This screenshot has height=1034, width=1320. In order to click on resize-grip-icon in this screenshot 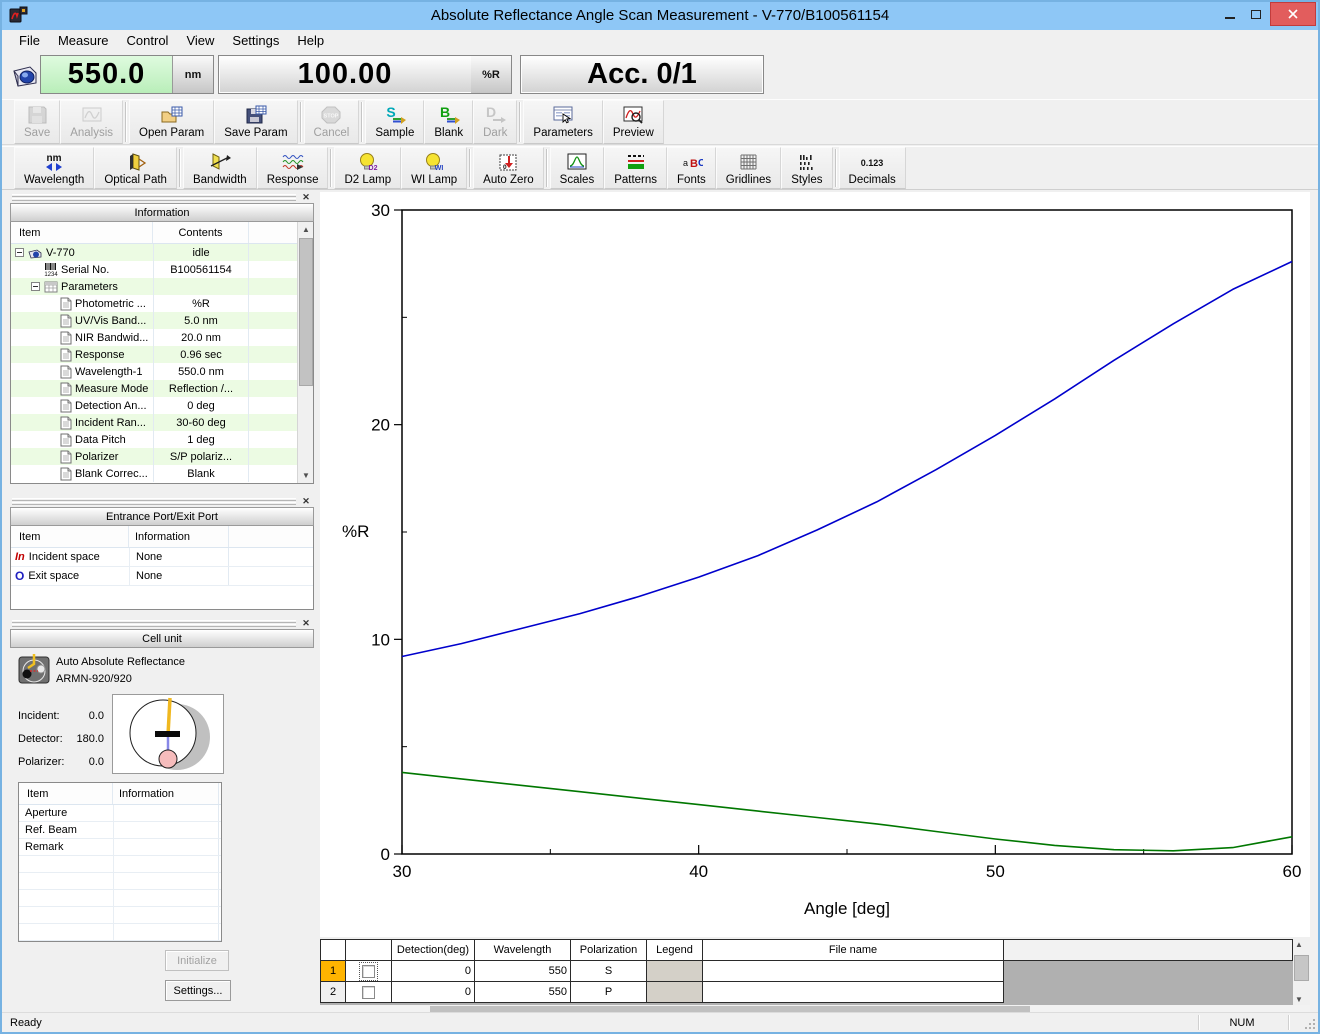, I will do `click(1310, 1024)`.